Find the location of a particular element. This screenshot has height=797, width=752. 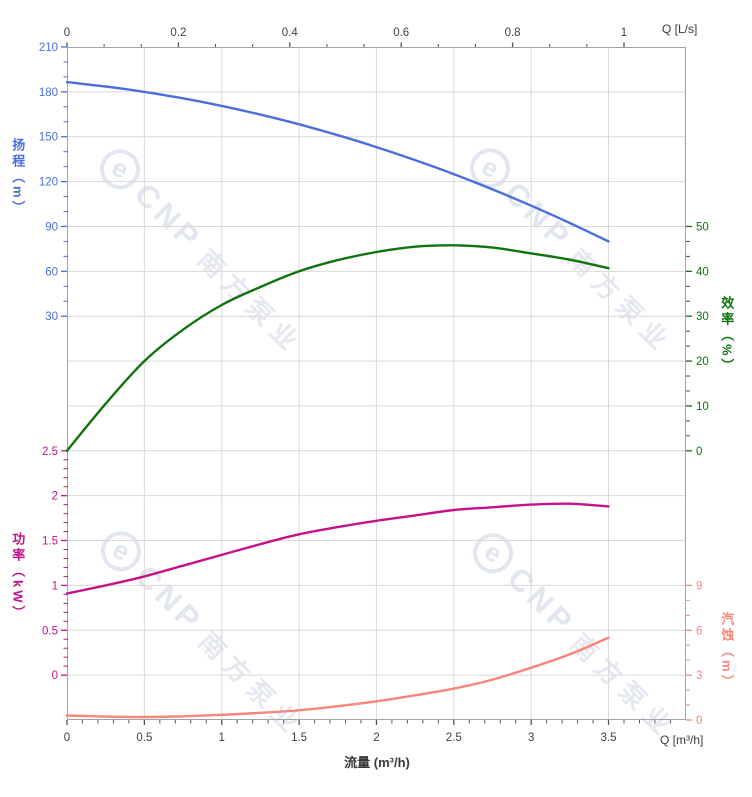

power-axis-title: 功率（kW） is located at coordinates (18, 577).